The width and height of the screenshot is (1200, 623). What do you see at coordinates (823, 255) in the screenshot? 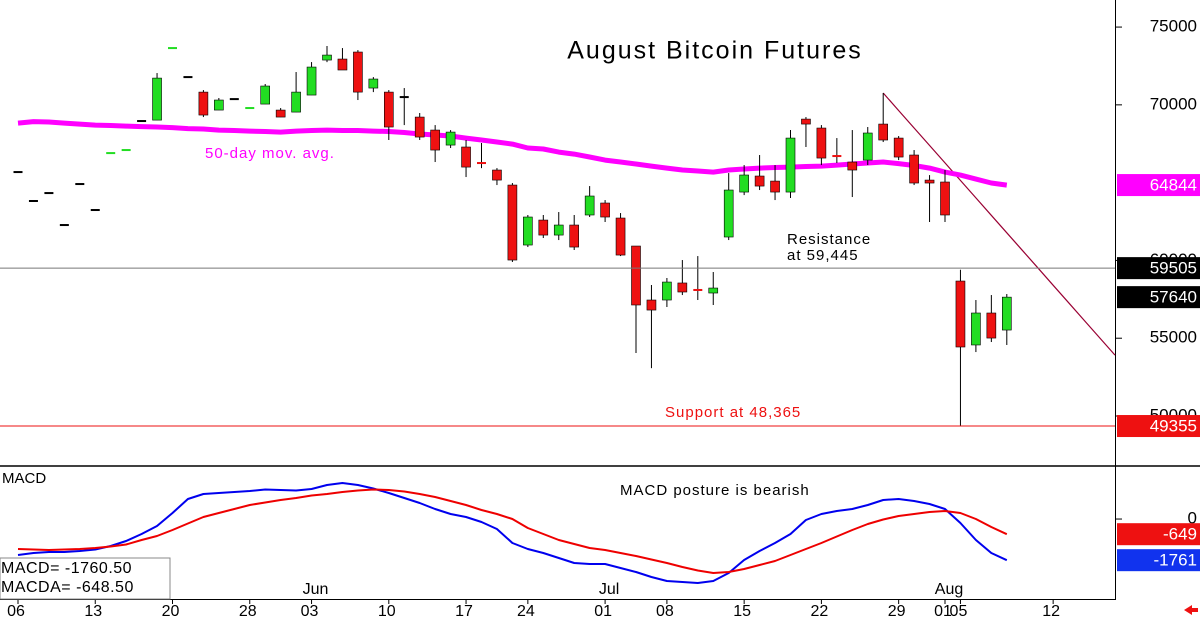
I see `annotation: at 59,445` at bounding box center [823, 255].